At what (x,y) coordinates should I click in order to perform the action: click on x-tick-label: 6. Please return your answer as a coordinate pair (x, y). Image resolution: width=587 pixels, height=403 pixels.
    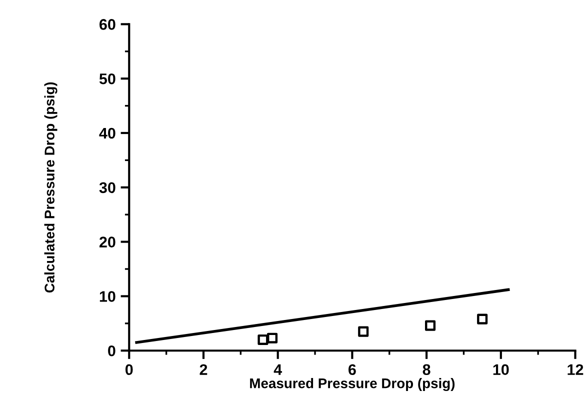
    Looking at the image, I should click on (352, 370).